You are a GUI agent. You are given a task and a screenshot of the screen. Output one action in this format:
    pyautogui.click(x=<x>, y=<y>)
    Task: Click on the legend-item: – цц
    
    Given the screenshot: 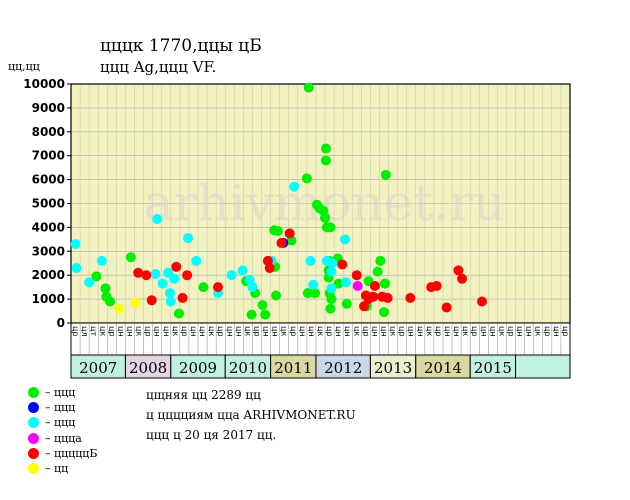 What is the action you would take?
    pyautogui.click(x=62, y=468)
    